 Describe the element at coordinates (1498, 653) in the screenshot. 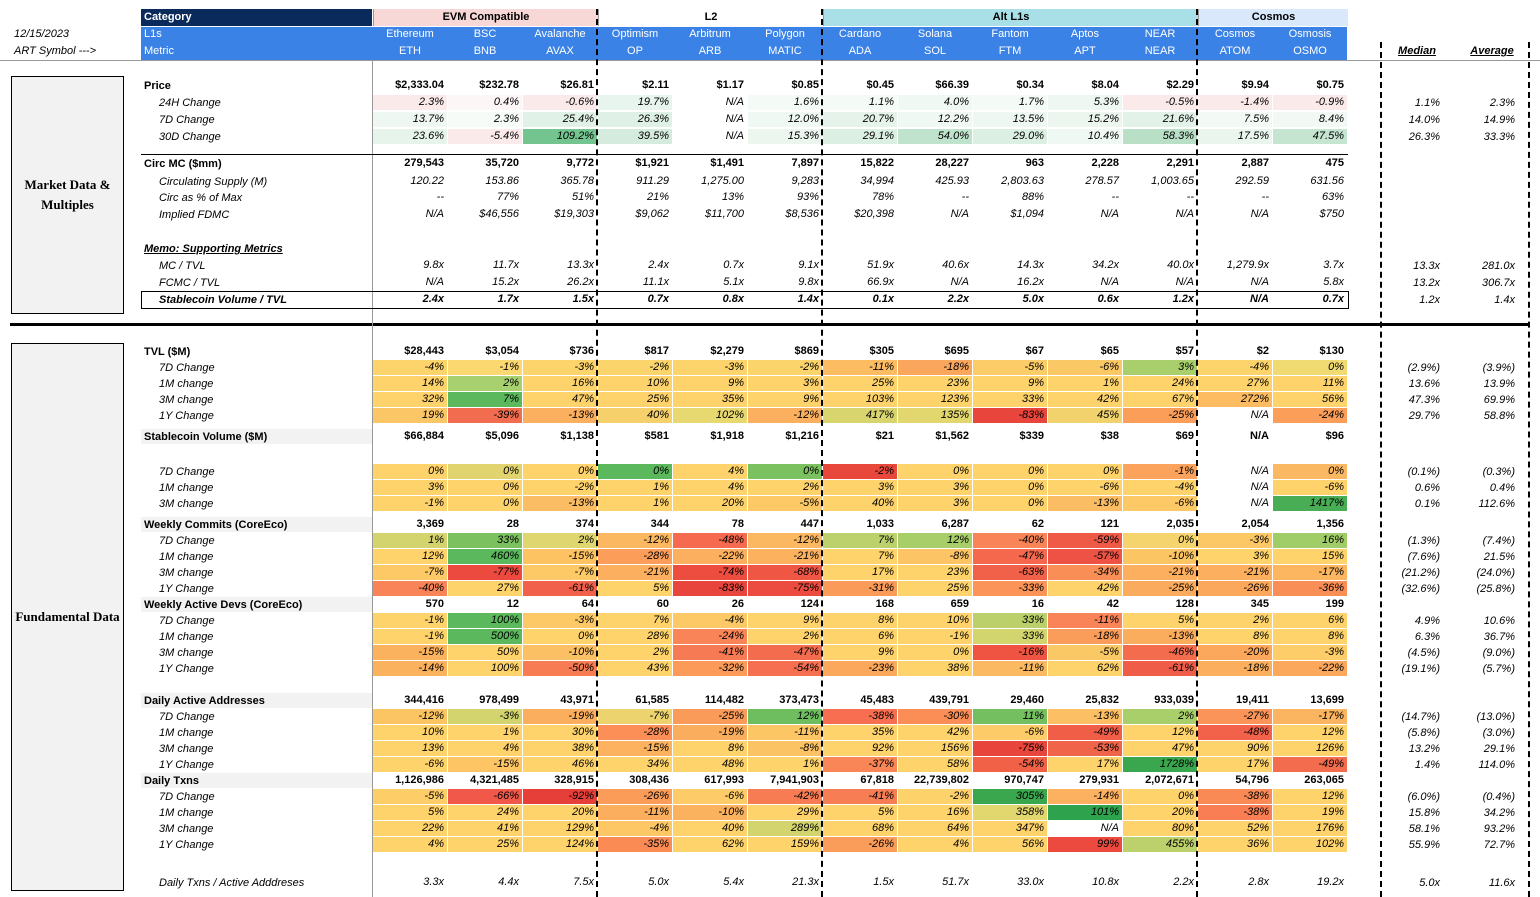

I see `average-value: (9.0%)` at that location.